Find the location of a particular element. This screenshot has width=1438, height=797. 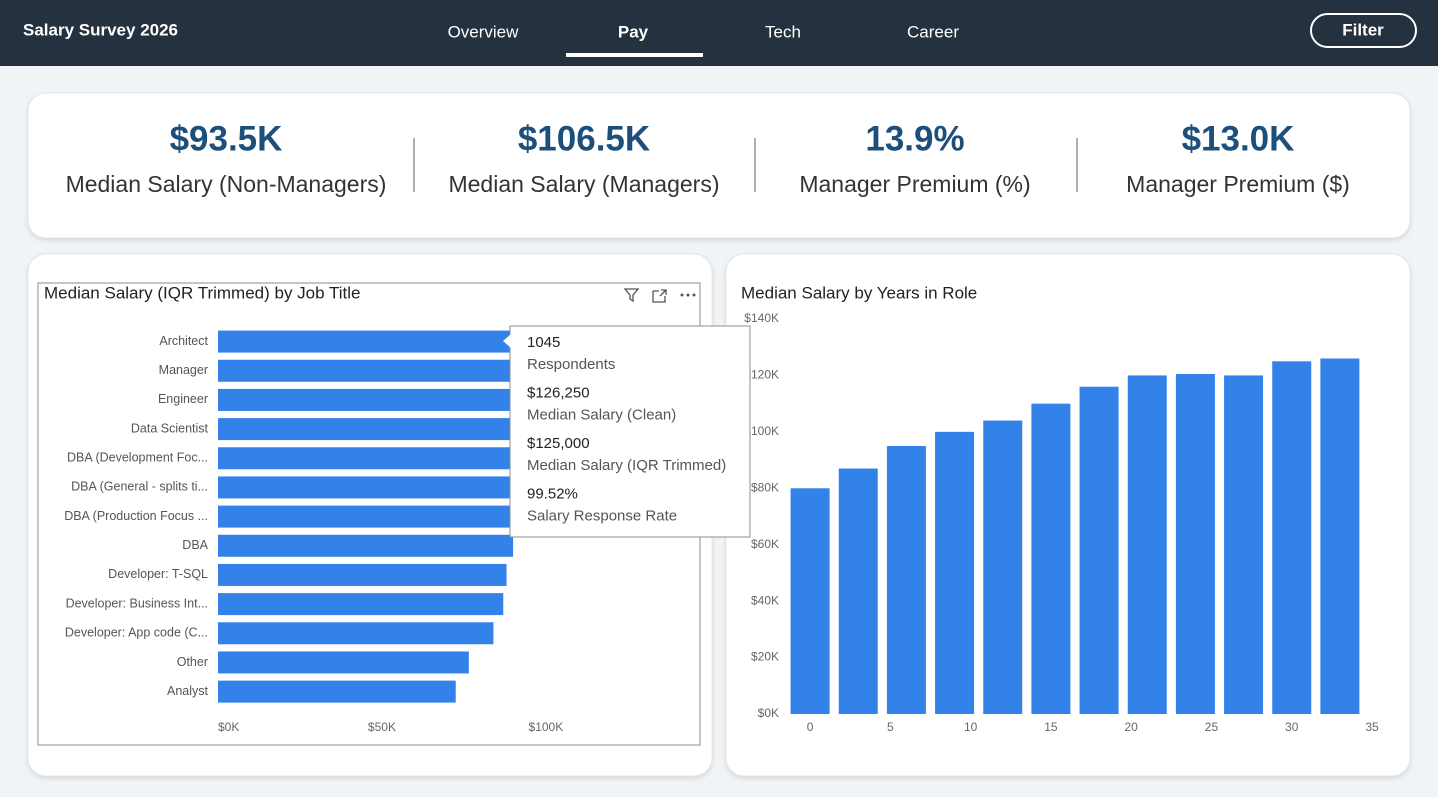

tooltip-value: 99.52% is located at coordinates (552, 493).